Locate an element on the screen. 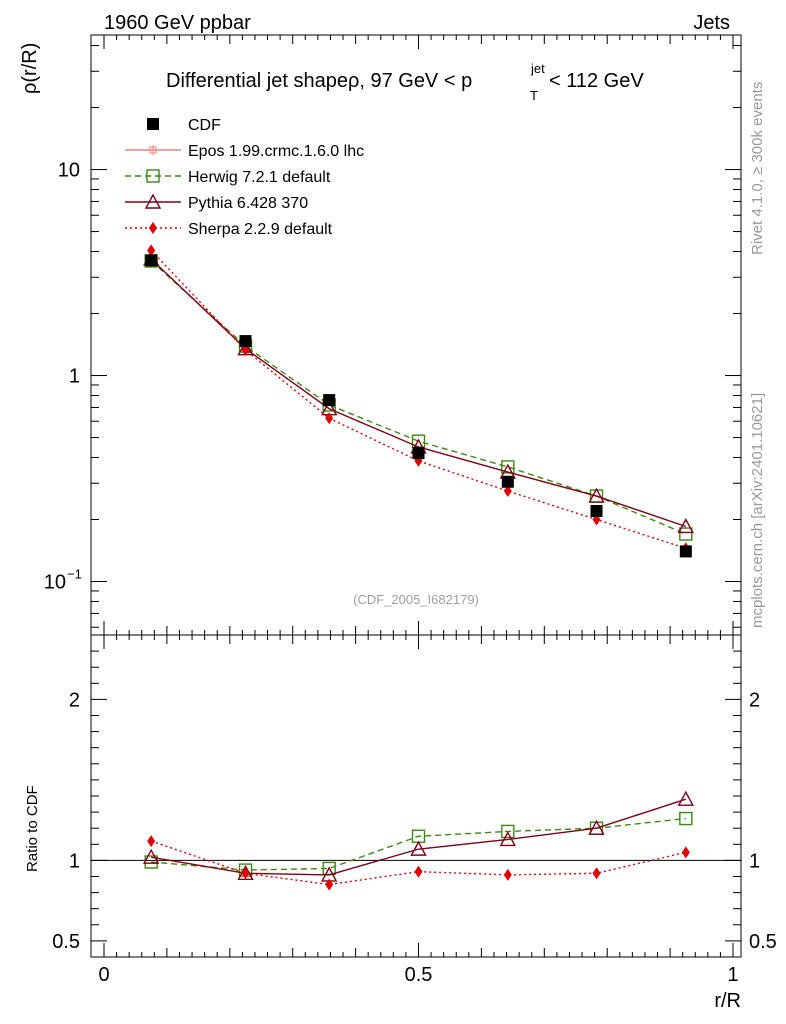 The width and height of the screenshot is (786, 1024). legend-marker-herwig is located at coordinates (153, 176).